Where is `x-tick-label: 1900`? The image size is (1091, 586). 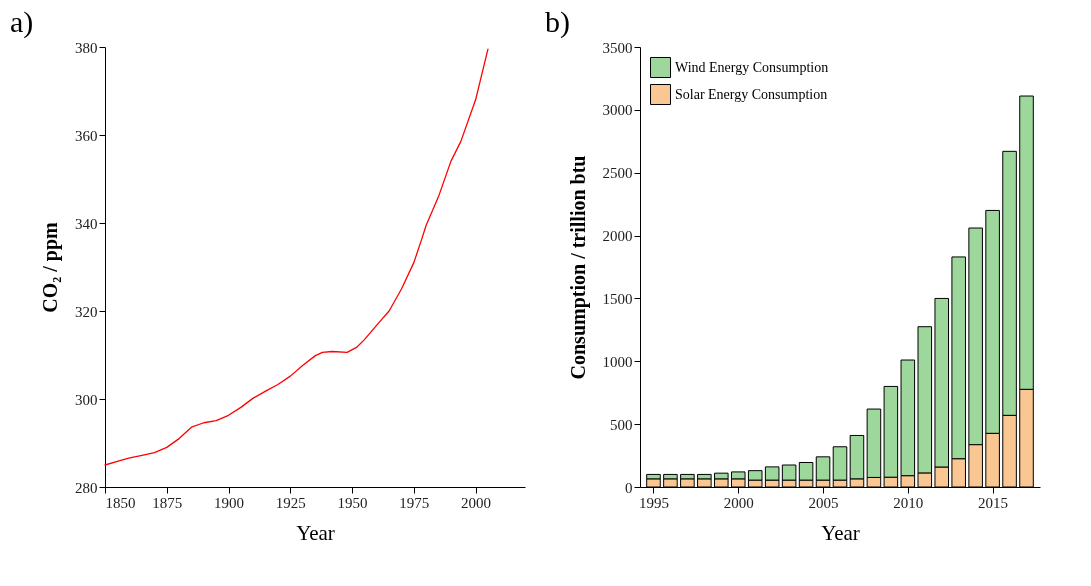 x-tick-label: 1900 is located at coordinates (229, 502).